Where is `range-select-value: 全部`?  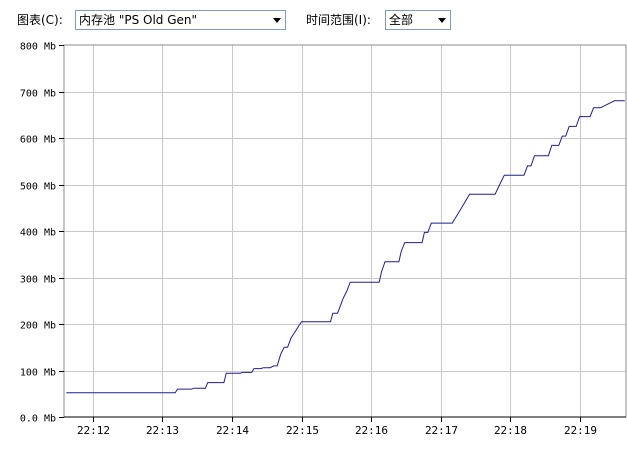
range-select-value: 全部 is located at coordinates (401, 20).